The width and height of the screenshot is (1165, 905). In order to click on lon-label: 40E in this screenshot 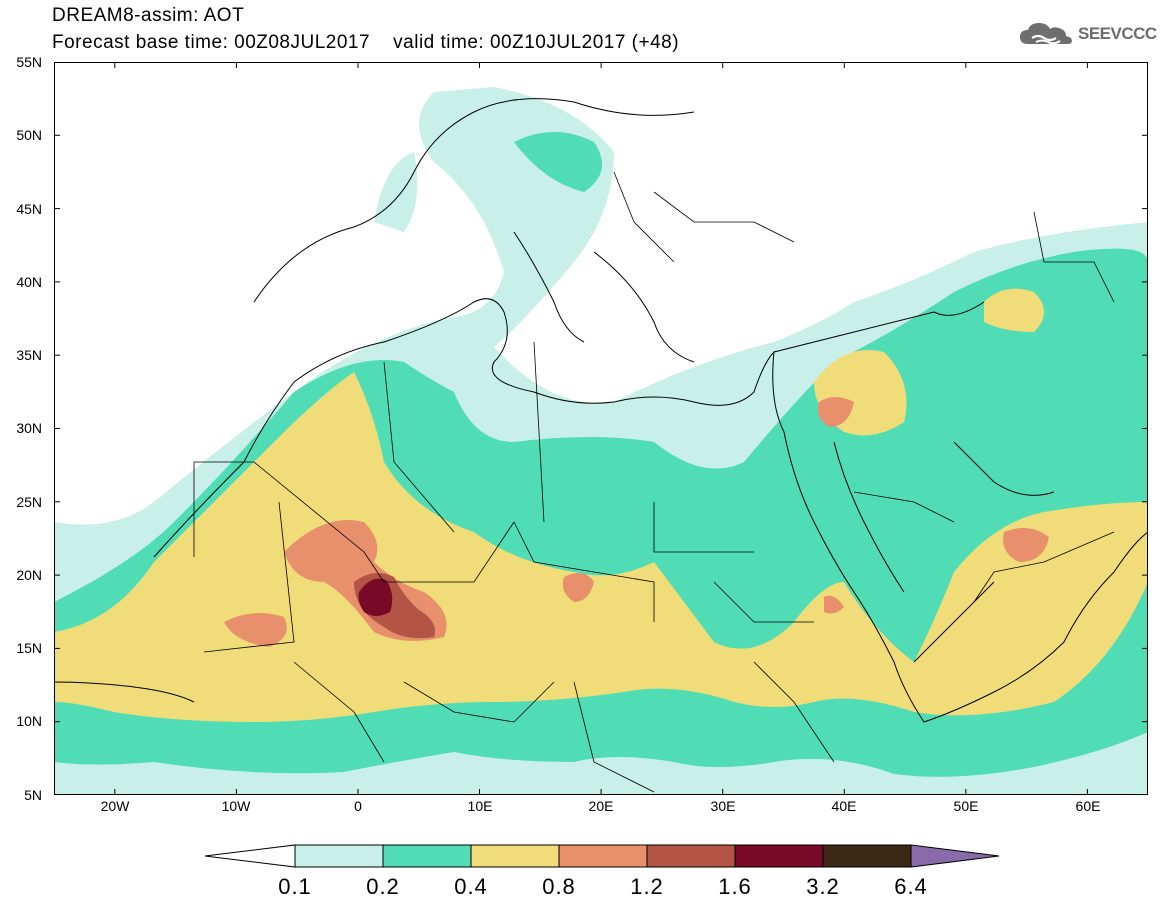, I will do `click(844, 806)`.